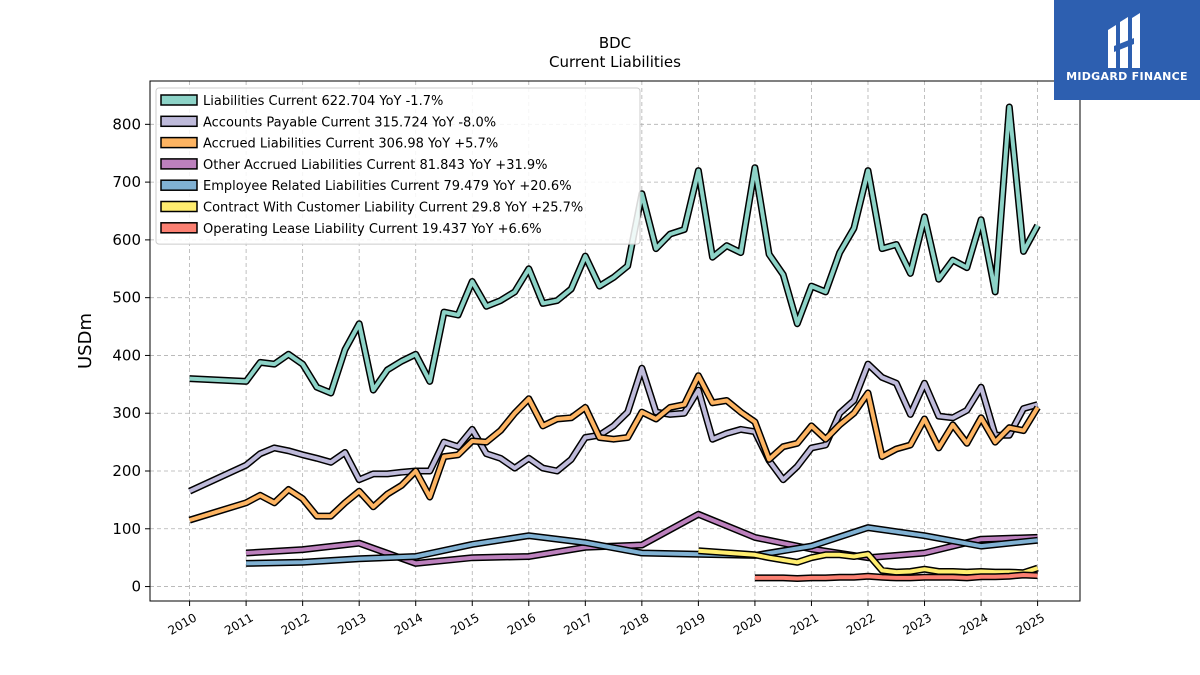  What do you see at coordinates (238, 623) in the screenshot?
I see `x-tick-label: 2011` at bounding box center [238, 623].